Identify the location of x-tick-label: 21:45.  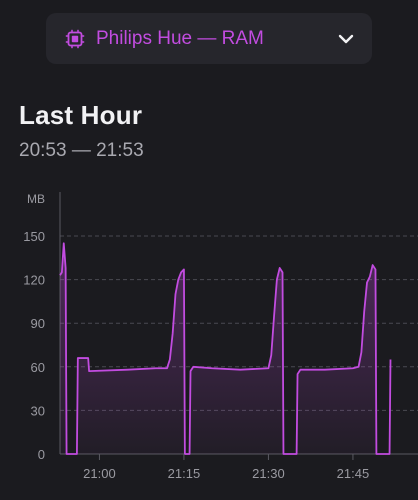
(353, 473).